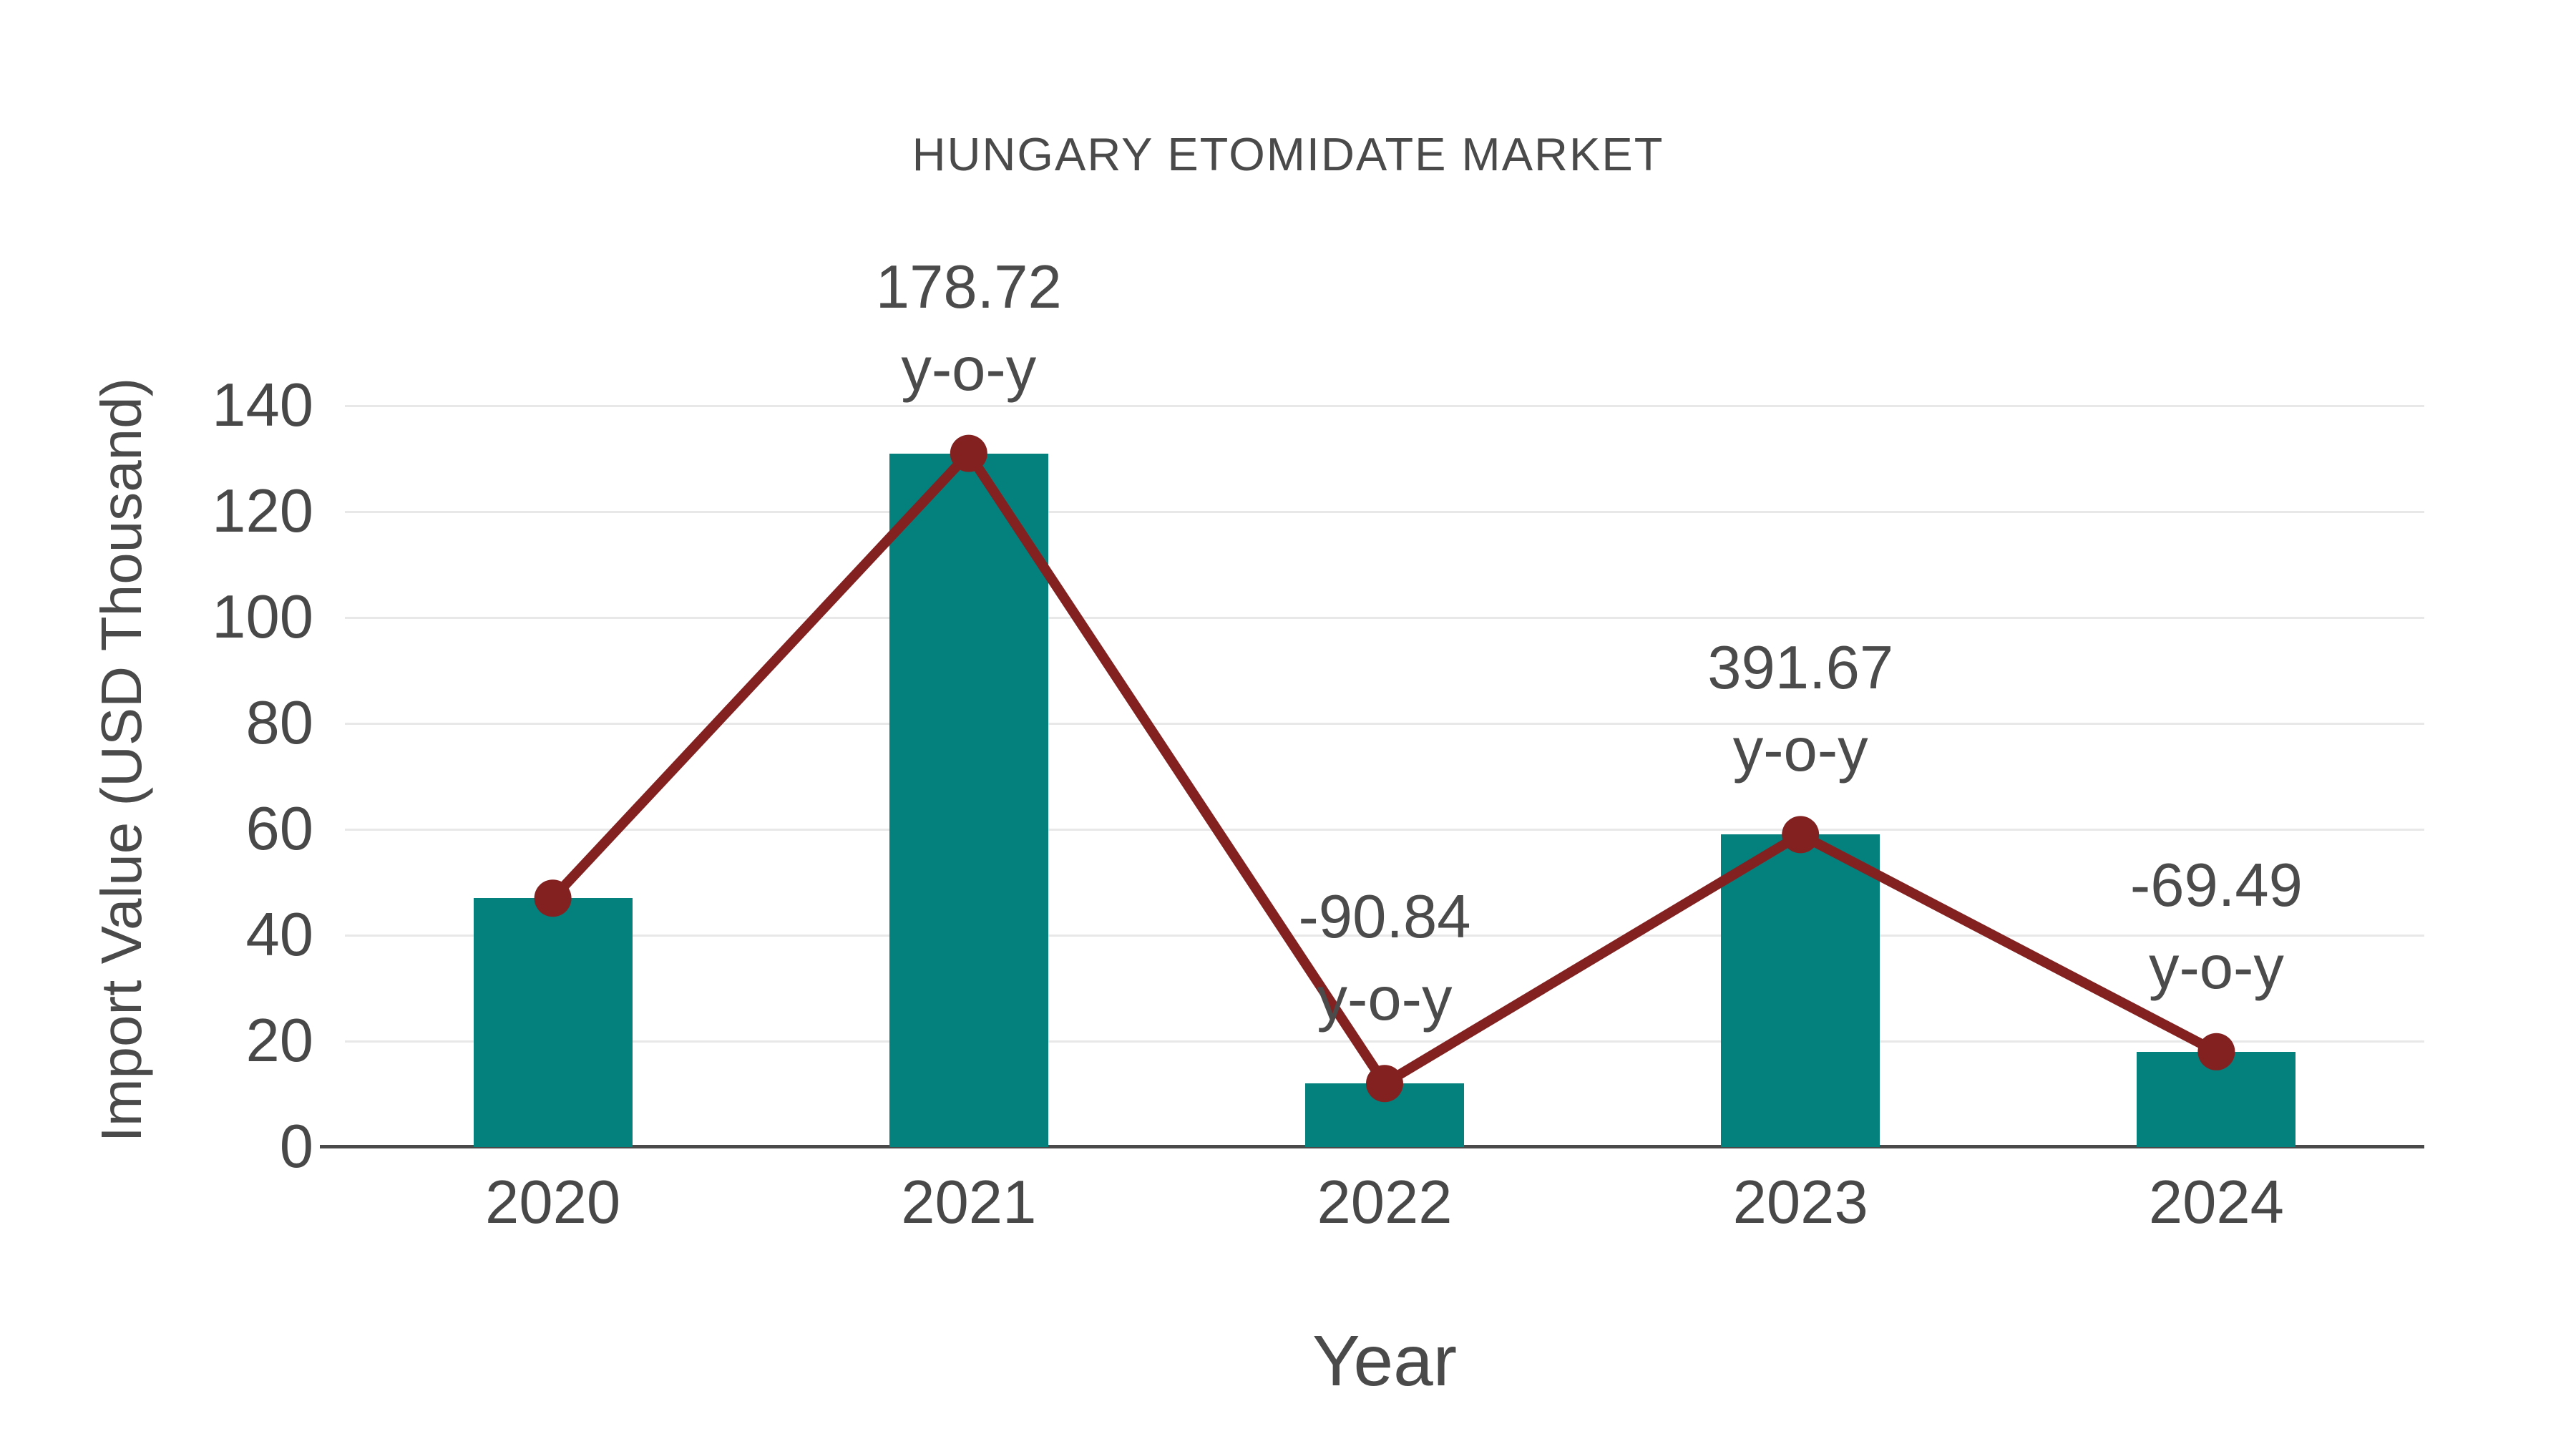 Image resolution: width=2576 pixels, height=1449 pixels. I want to click on x-axis-title: Year, so click(1385, 1361).